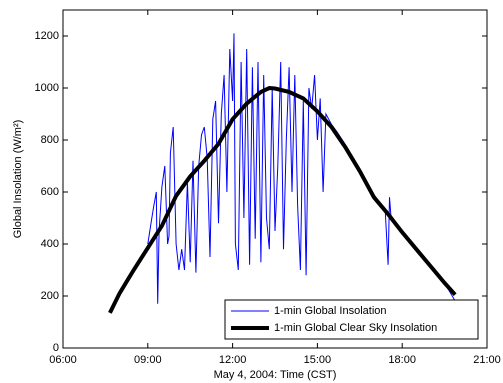 The width and height of the screenshot is (503, 383). I want to click on x-tick-label: 06:00, so click(63, 360).